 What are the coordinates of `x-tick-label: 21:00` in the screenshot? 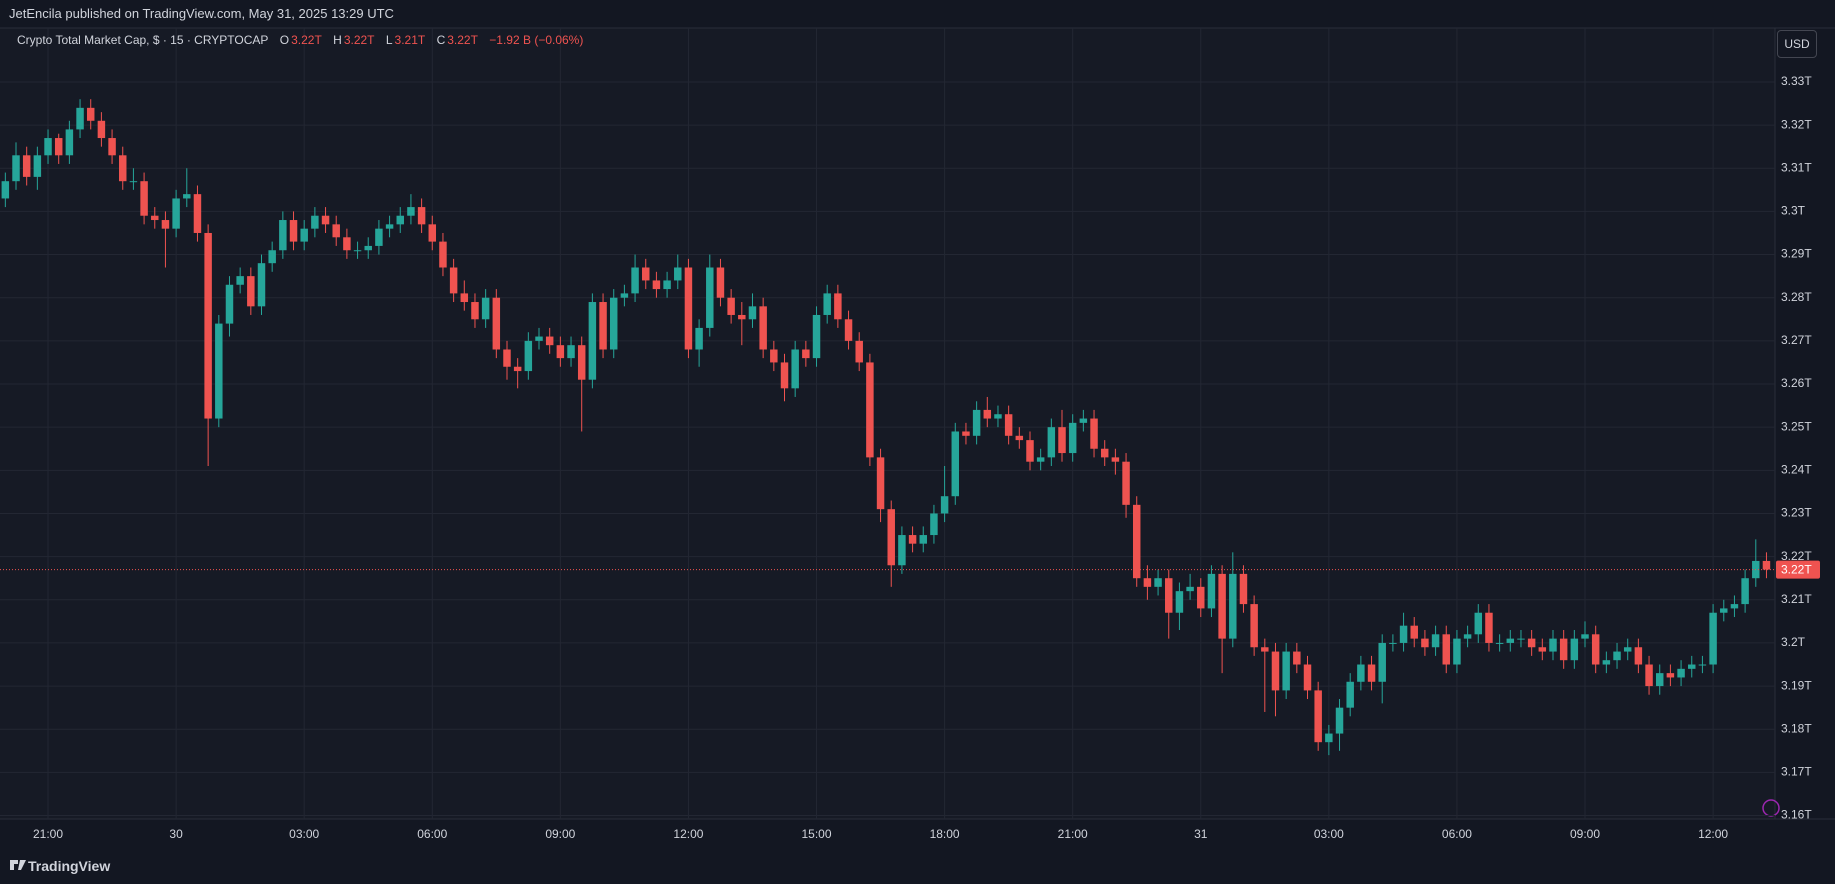 It's located at (1073, 834).